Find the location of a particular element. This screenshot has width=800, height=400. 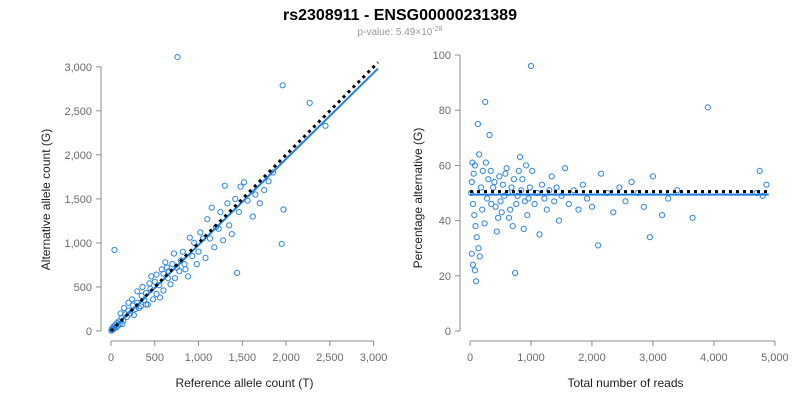

left-x-tick-label: 2,500 is located at coordinates (330, 358).